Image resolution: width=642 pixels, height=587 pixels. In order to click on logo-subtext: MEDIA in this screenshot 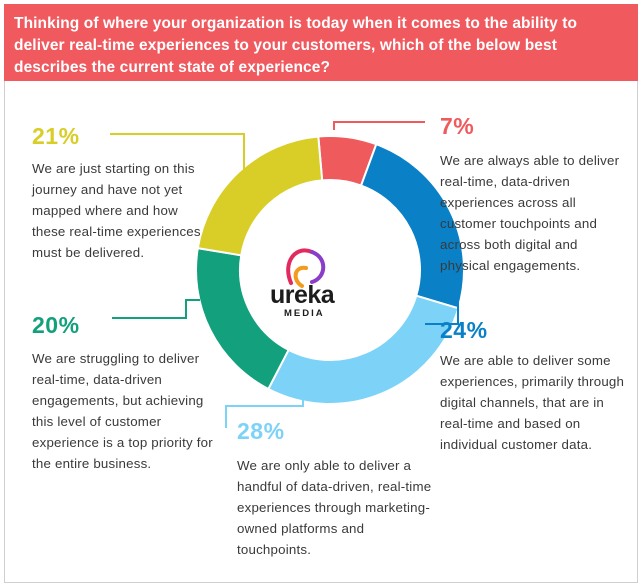, I will do `click(304, 313)`.